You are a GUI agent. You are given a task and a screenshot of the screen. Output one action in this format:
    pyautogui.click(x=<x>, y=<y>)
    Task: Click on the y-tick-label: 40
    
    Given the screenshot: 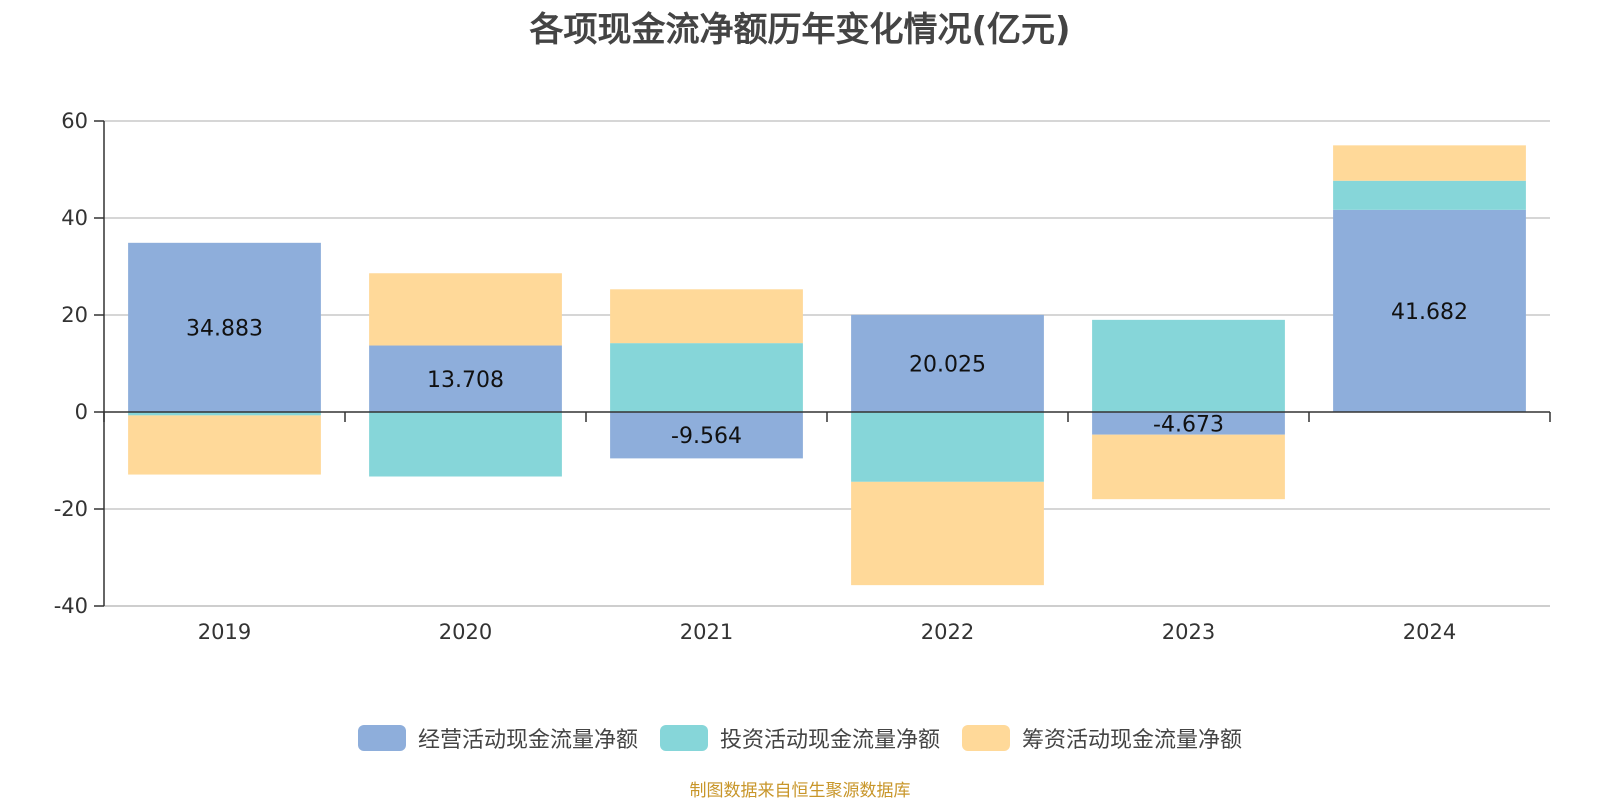 What is the action you would take?
    pyautogui.click(x=74, y=218)
    